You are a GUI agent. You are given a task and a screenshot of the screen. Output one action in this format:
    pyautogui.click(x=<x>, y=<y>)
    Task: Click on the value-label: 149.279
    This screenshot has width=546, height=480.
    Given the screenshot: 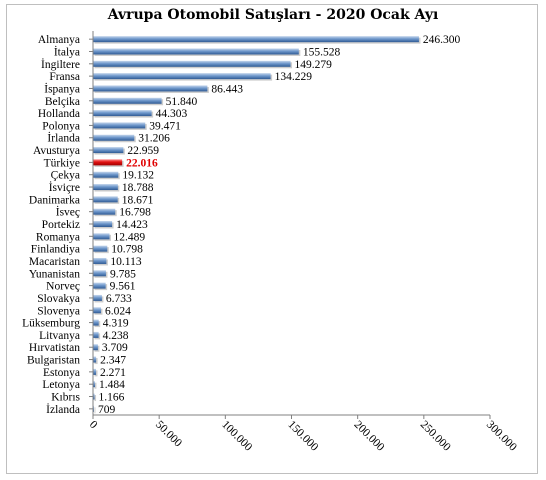 What is the action you would take?
    pyautogui.click(x=314, y=65)
    